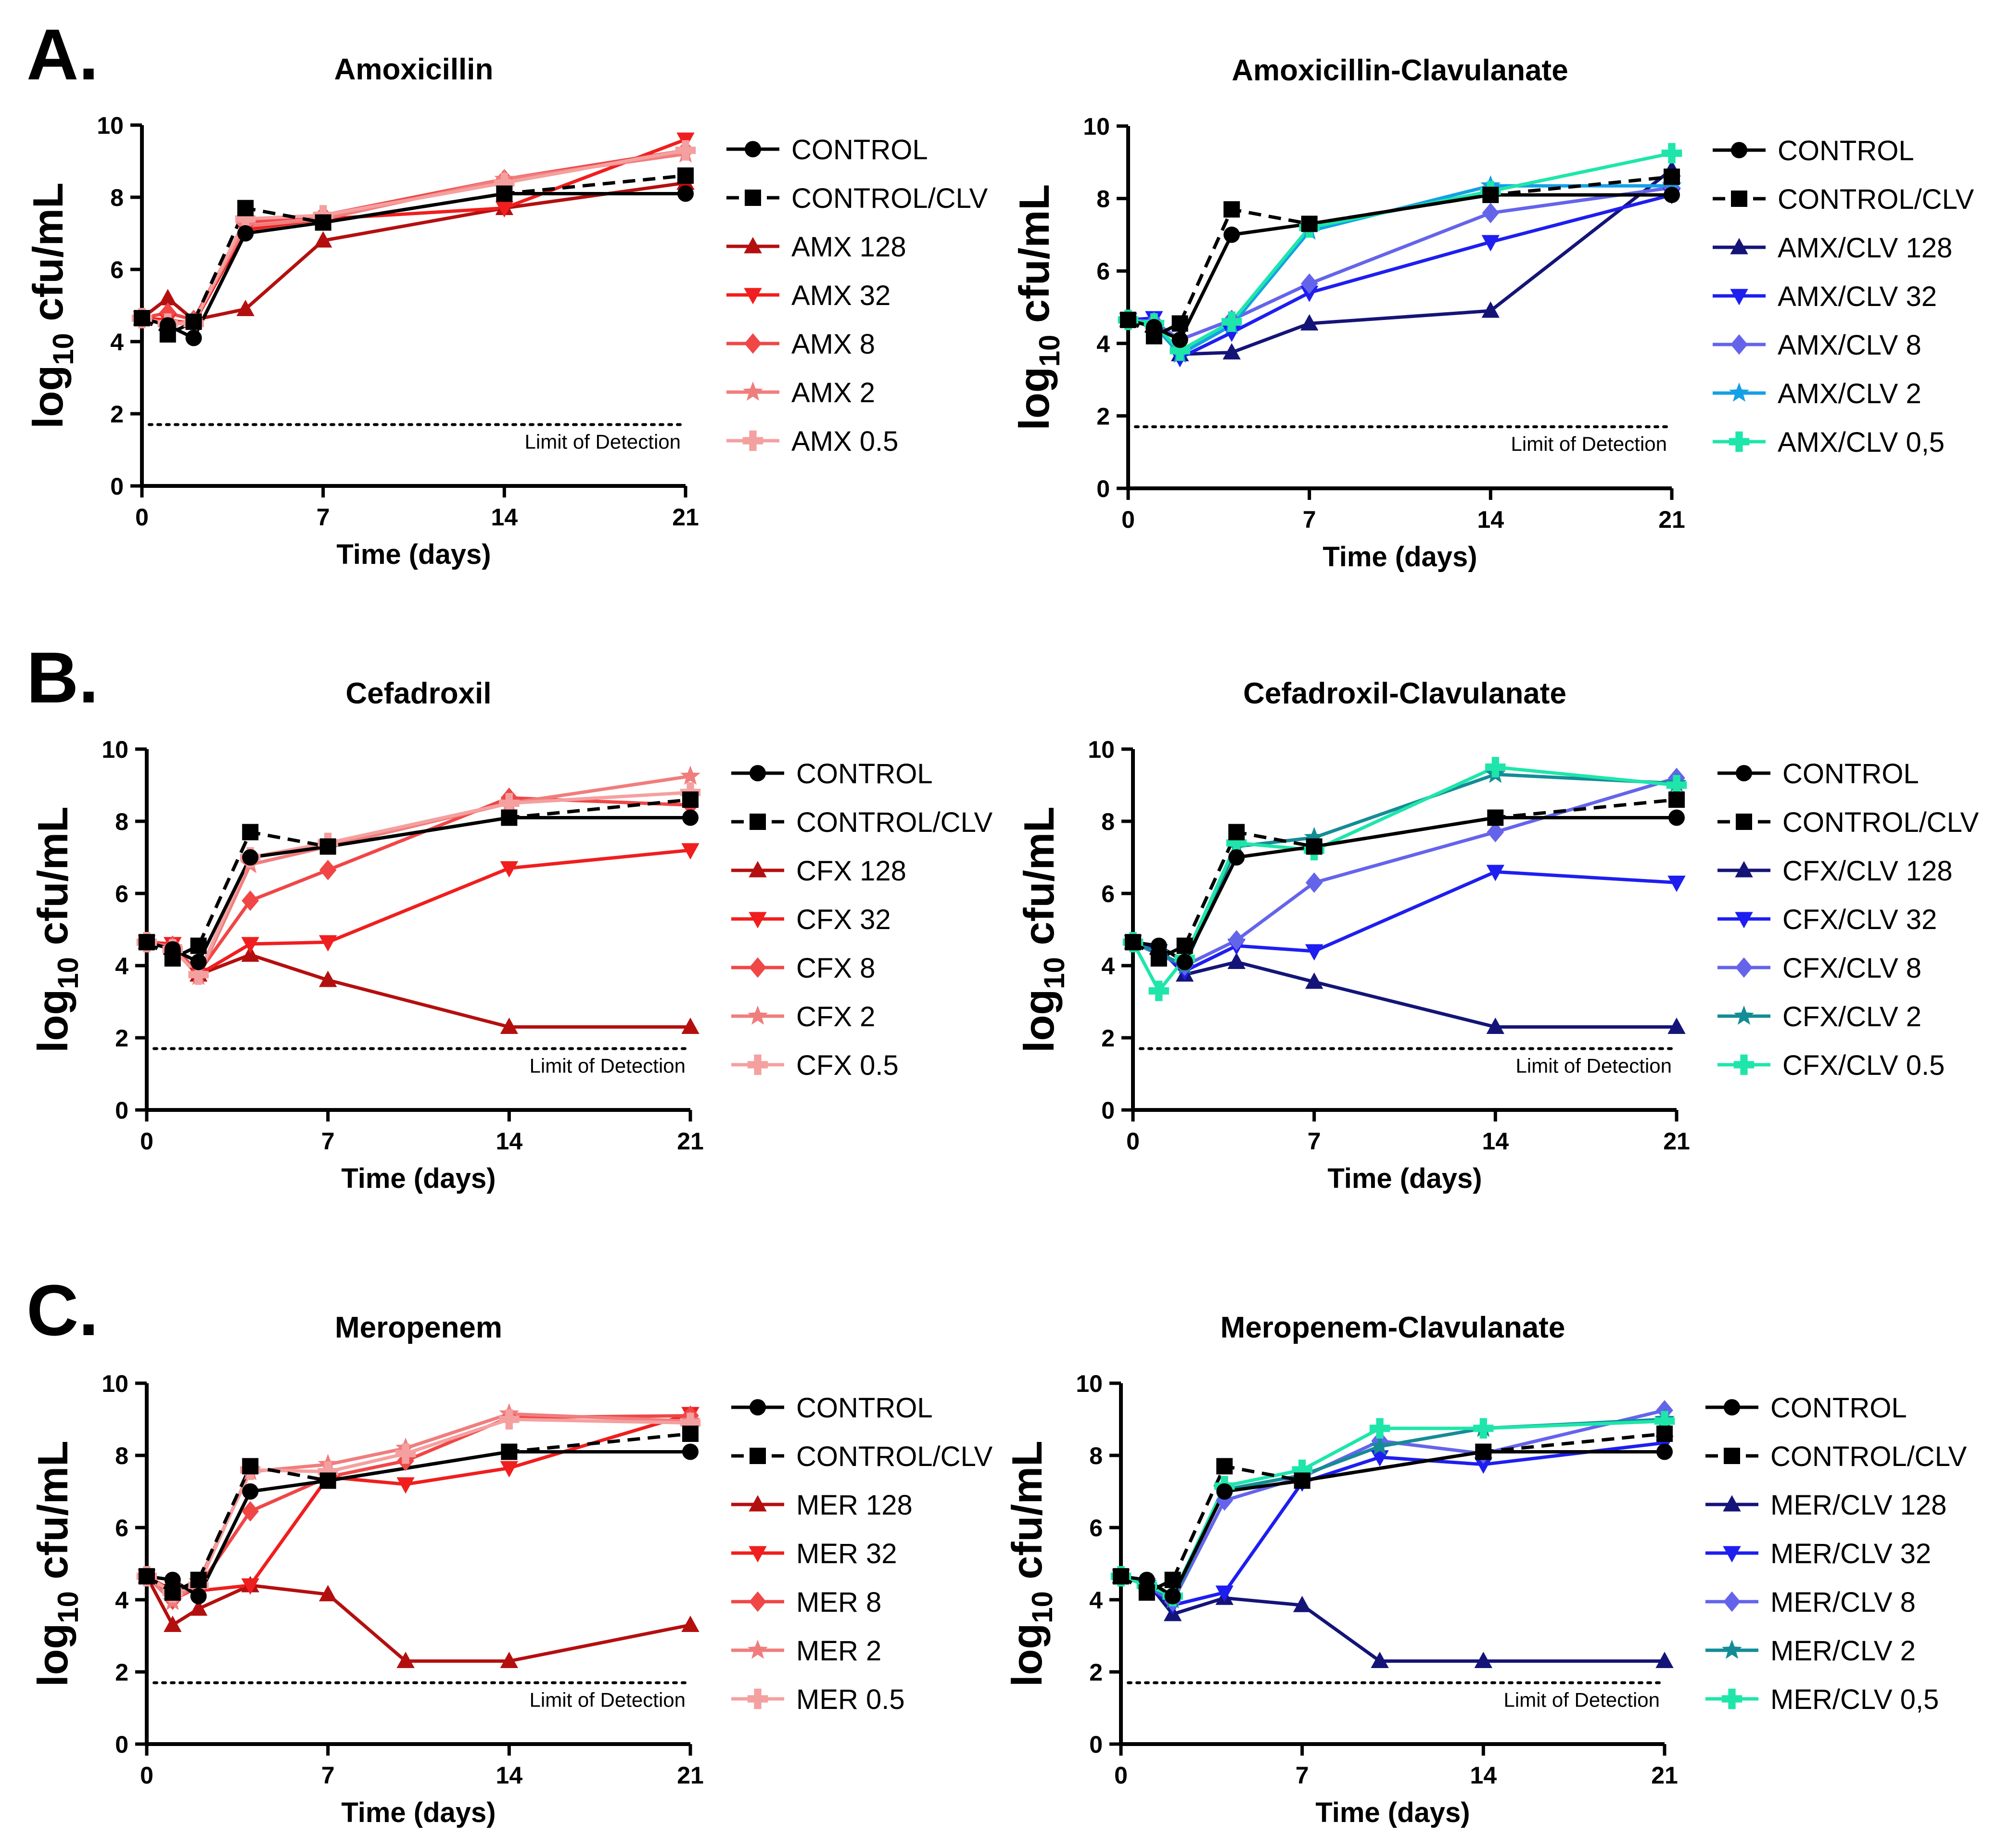  I want to click on legend-item: CFX/CLV 8, so click(1819, 968).